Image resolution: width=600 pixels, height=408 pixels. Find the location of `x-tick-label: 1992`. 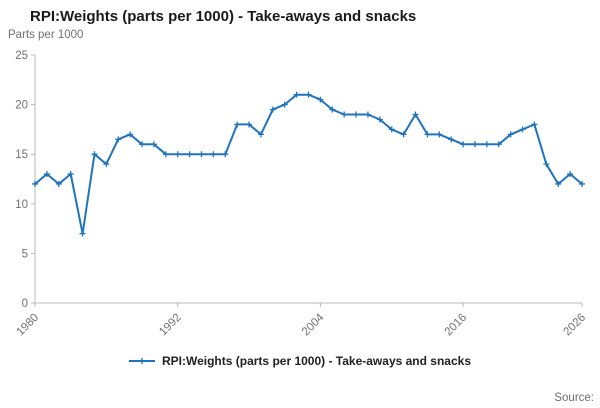

x-tick-label: 1992 is located at coordinates (170, 325).